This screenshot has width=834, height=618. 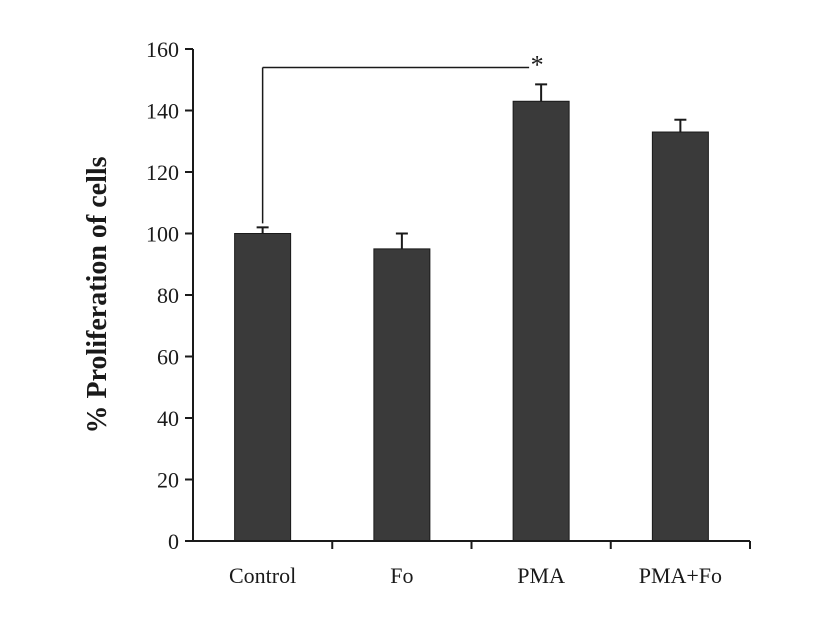 What do you see at coordinates (168, 418) in the screenshot?
I see `y-tick-label: 40` at bounding box center [168, 418].